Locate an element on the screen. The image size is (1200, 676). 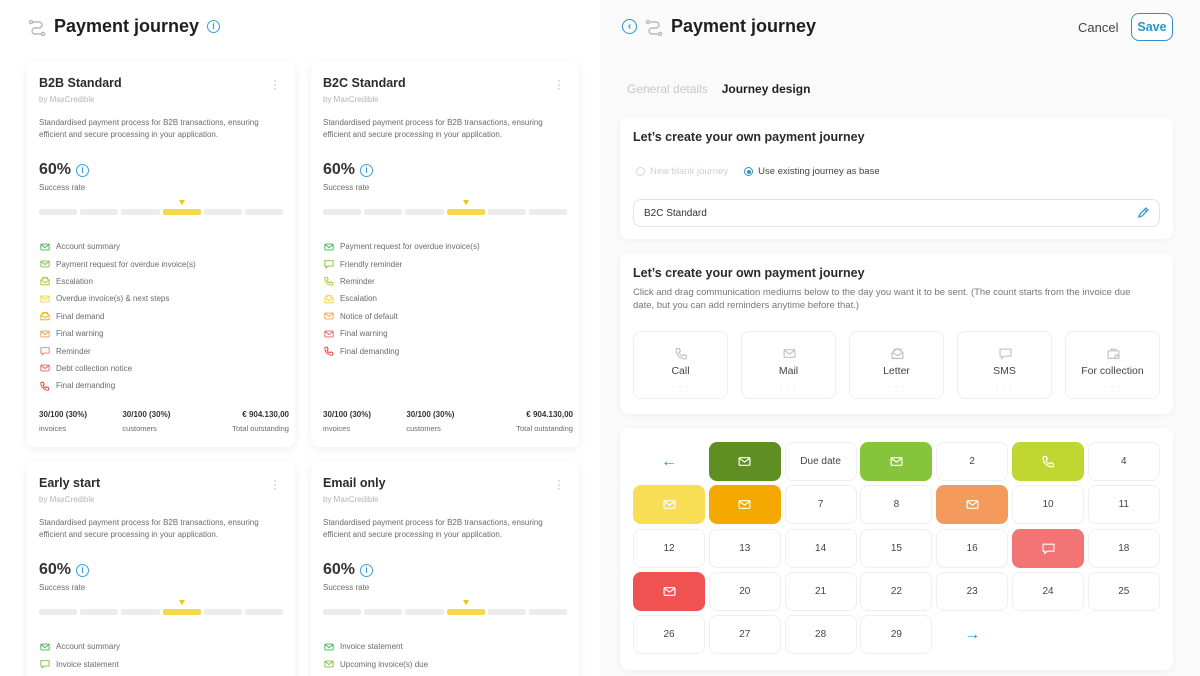
journey-step: Invoice statement is located at coordinates (376, 646).